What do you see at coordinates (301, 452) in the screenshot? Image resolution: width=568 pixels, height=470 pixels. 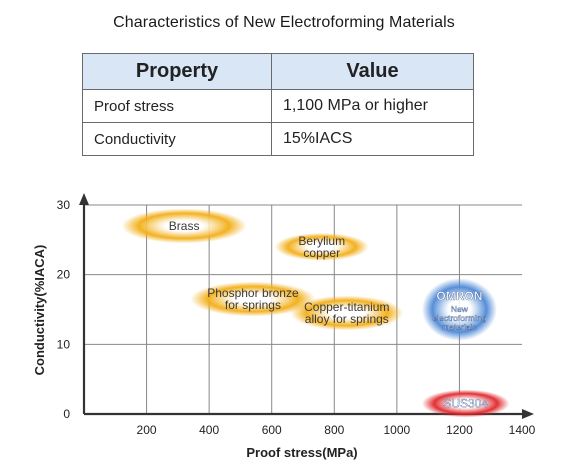 I see `x-axis-title: Proof stress(MPa)` at bounding box center [301, 452].